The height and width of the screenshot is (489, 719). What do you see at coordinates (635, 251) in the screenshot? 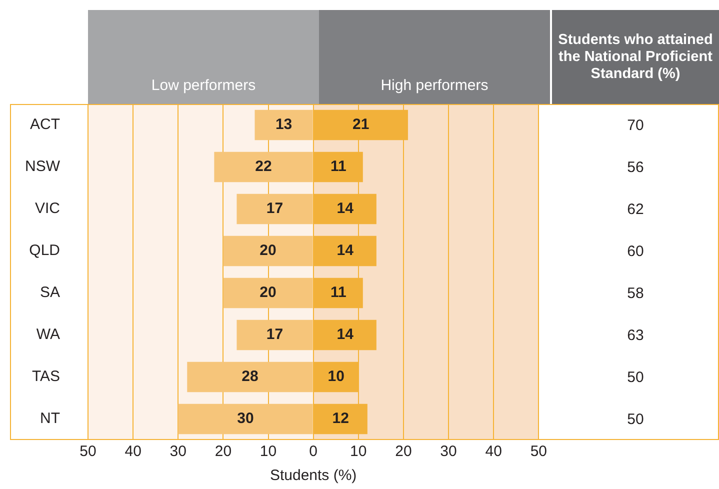
I see `data-label: 60` at bounding box center [635, 251].